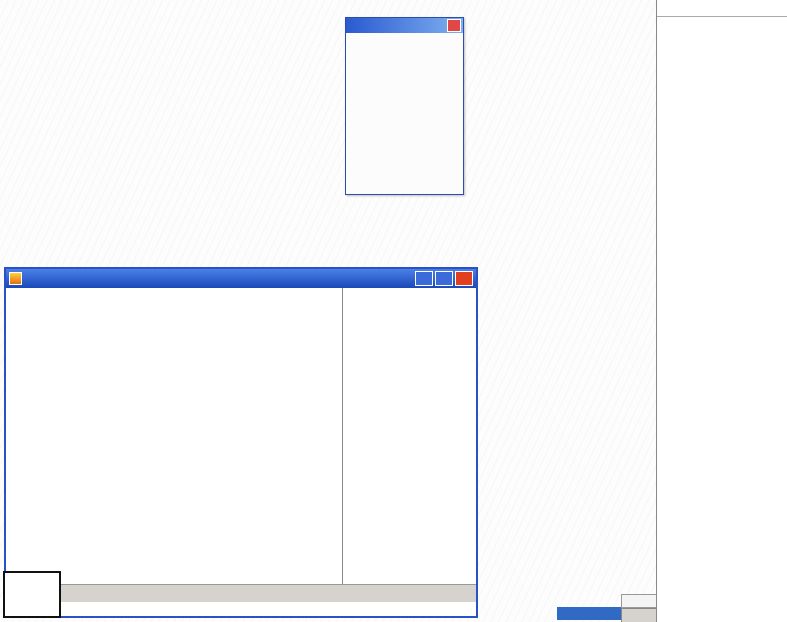 The width and height of the screenshot is (787, 622). What do you see at coordinates (32, 594) in the screenshot?
I see `page-number` at bounding box center [32, 594].